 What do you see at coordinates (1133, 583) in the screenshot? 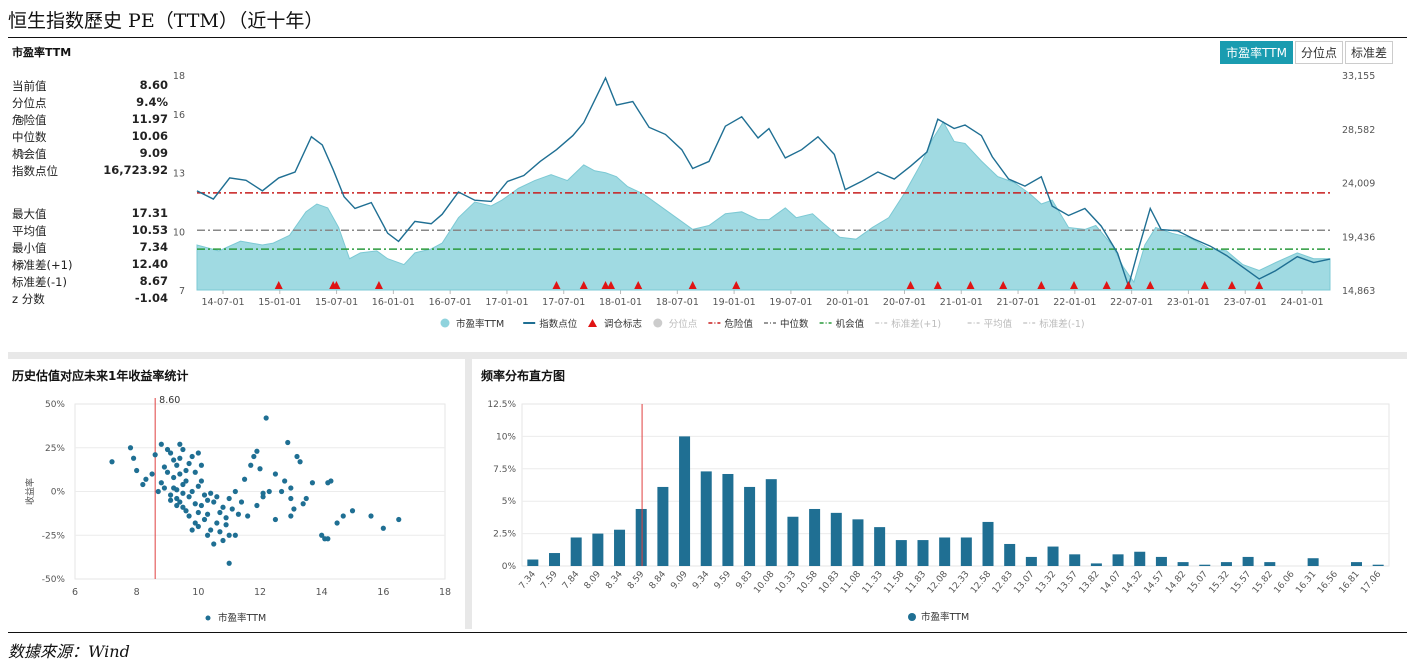
I see `x-tick-label: 14.32` at bounding box center [1133, 583].